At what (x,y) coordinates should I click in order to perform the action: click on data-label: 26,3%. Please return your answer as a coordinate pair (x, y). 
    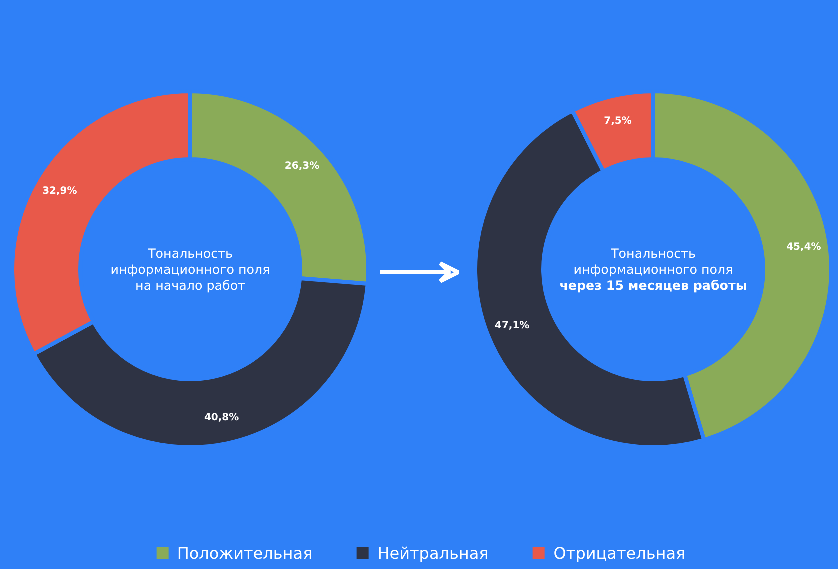
    Looking at the image, I should click on (302, 166).